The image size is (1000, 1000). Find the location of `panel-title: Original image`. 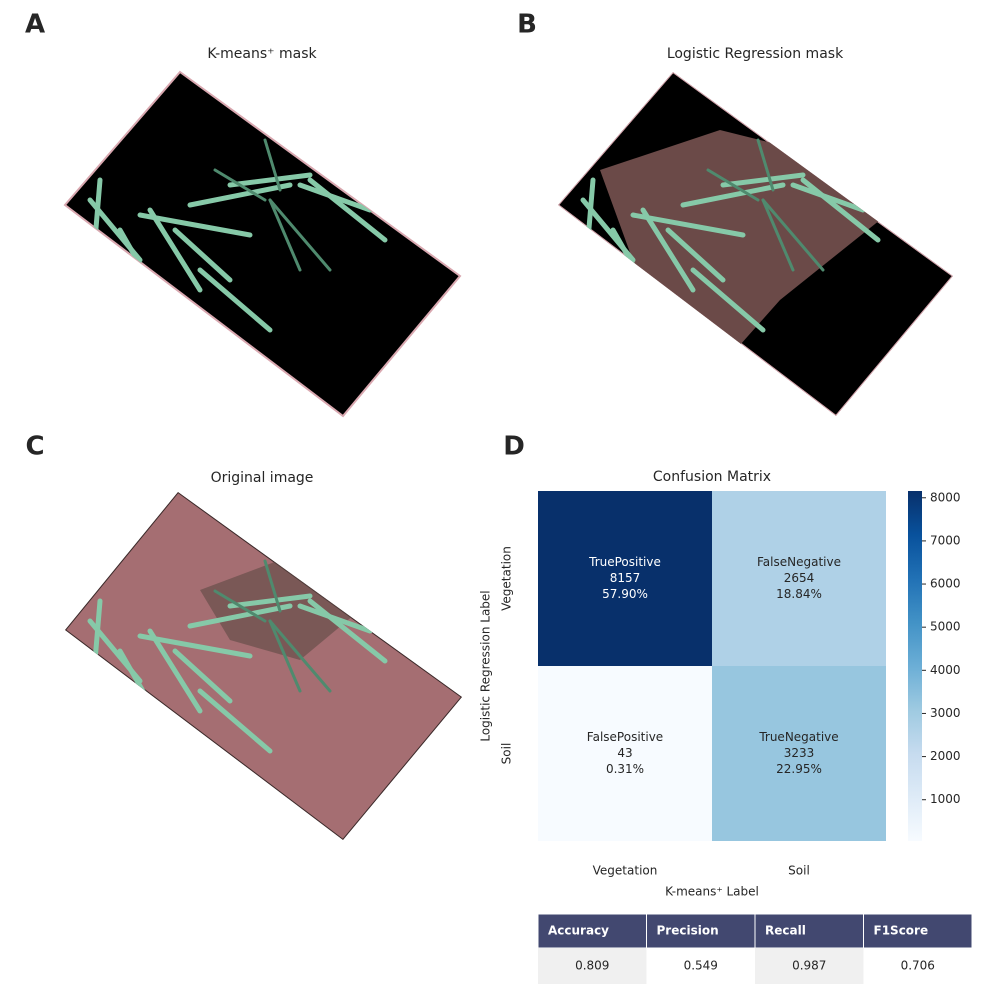

panel-title: Original image is located at coordinates (262, 478).